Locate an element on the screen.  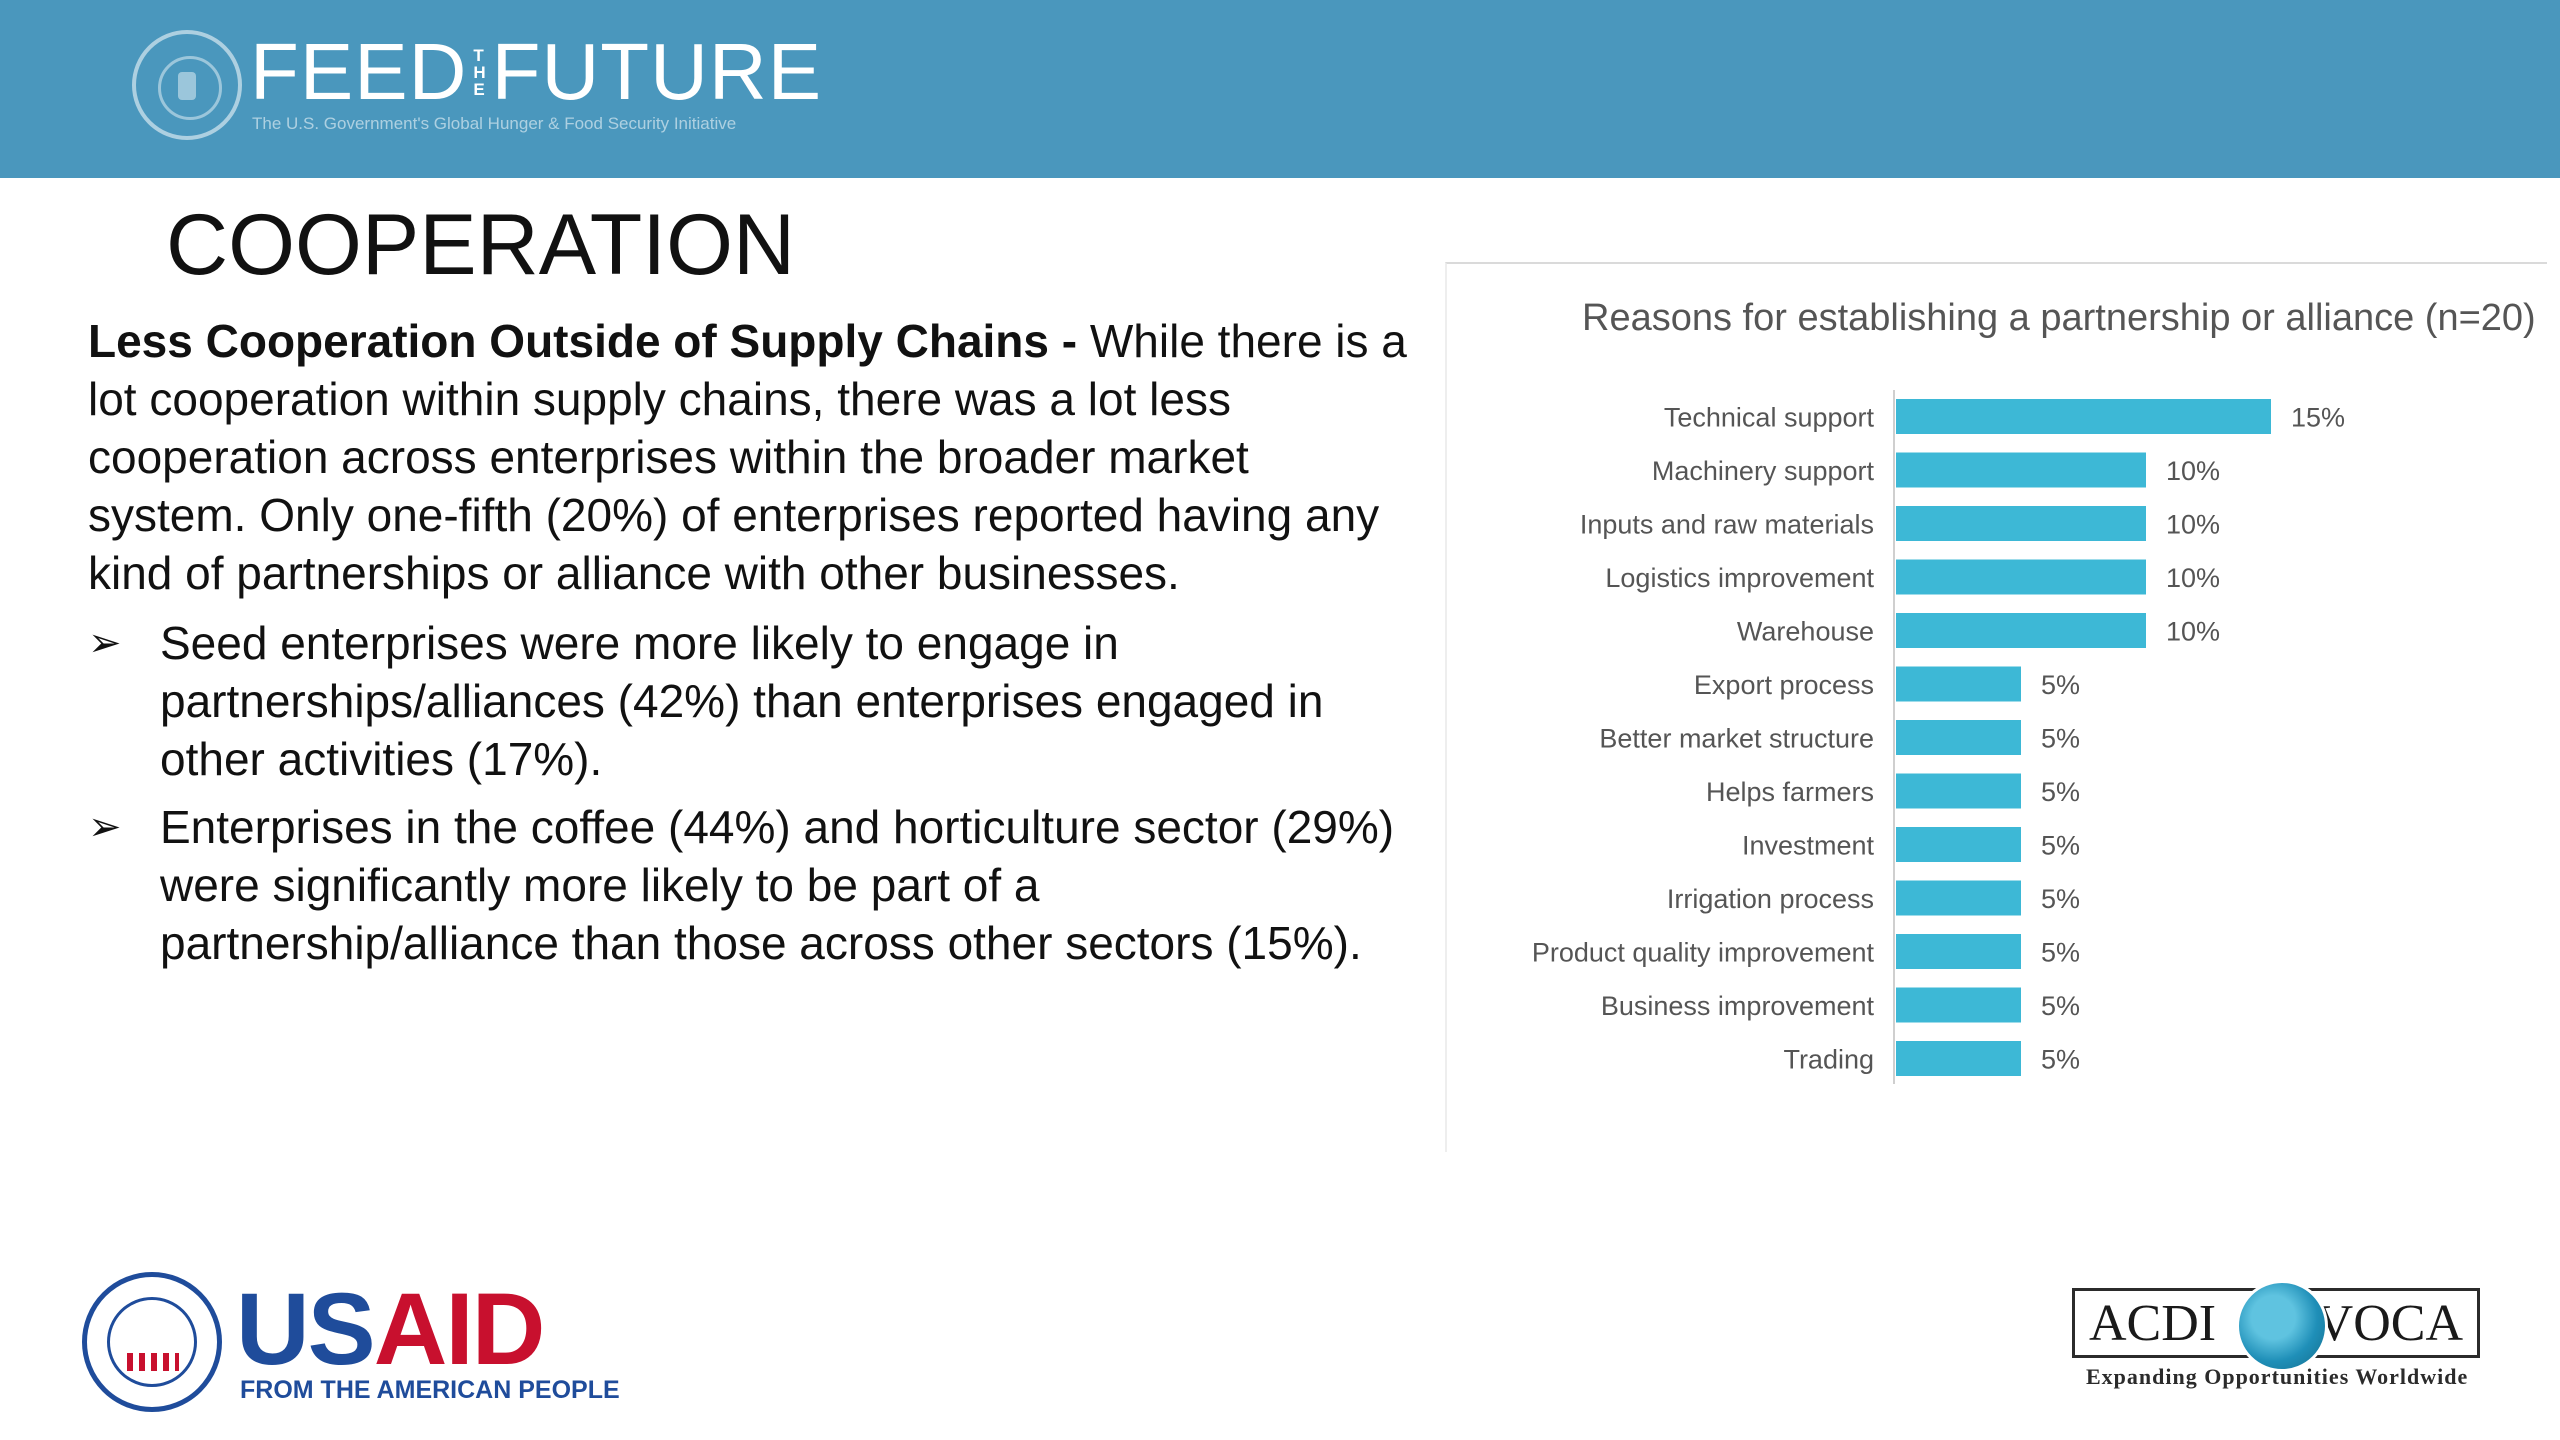
chart-category-label: Export process is located at coordinates (1784, 685).